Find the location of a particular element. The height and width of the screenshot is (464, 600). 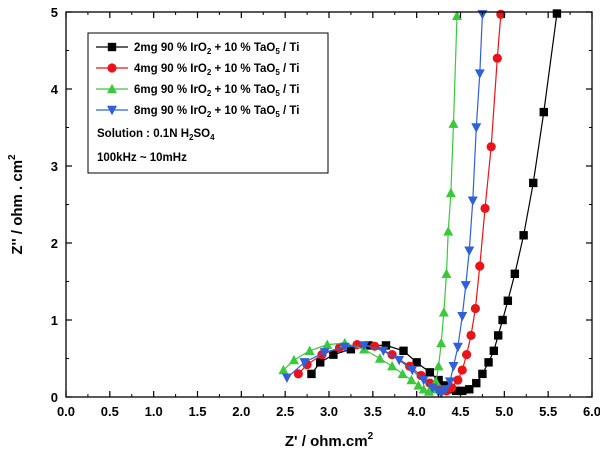

legend-entry: 2mg 90 % IrO2 + 10 % TaO5 / Ti is located at coordinates (216, 49).